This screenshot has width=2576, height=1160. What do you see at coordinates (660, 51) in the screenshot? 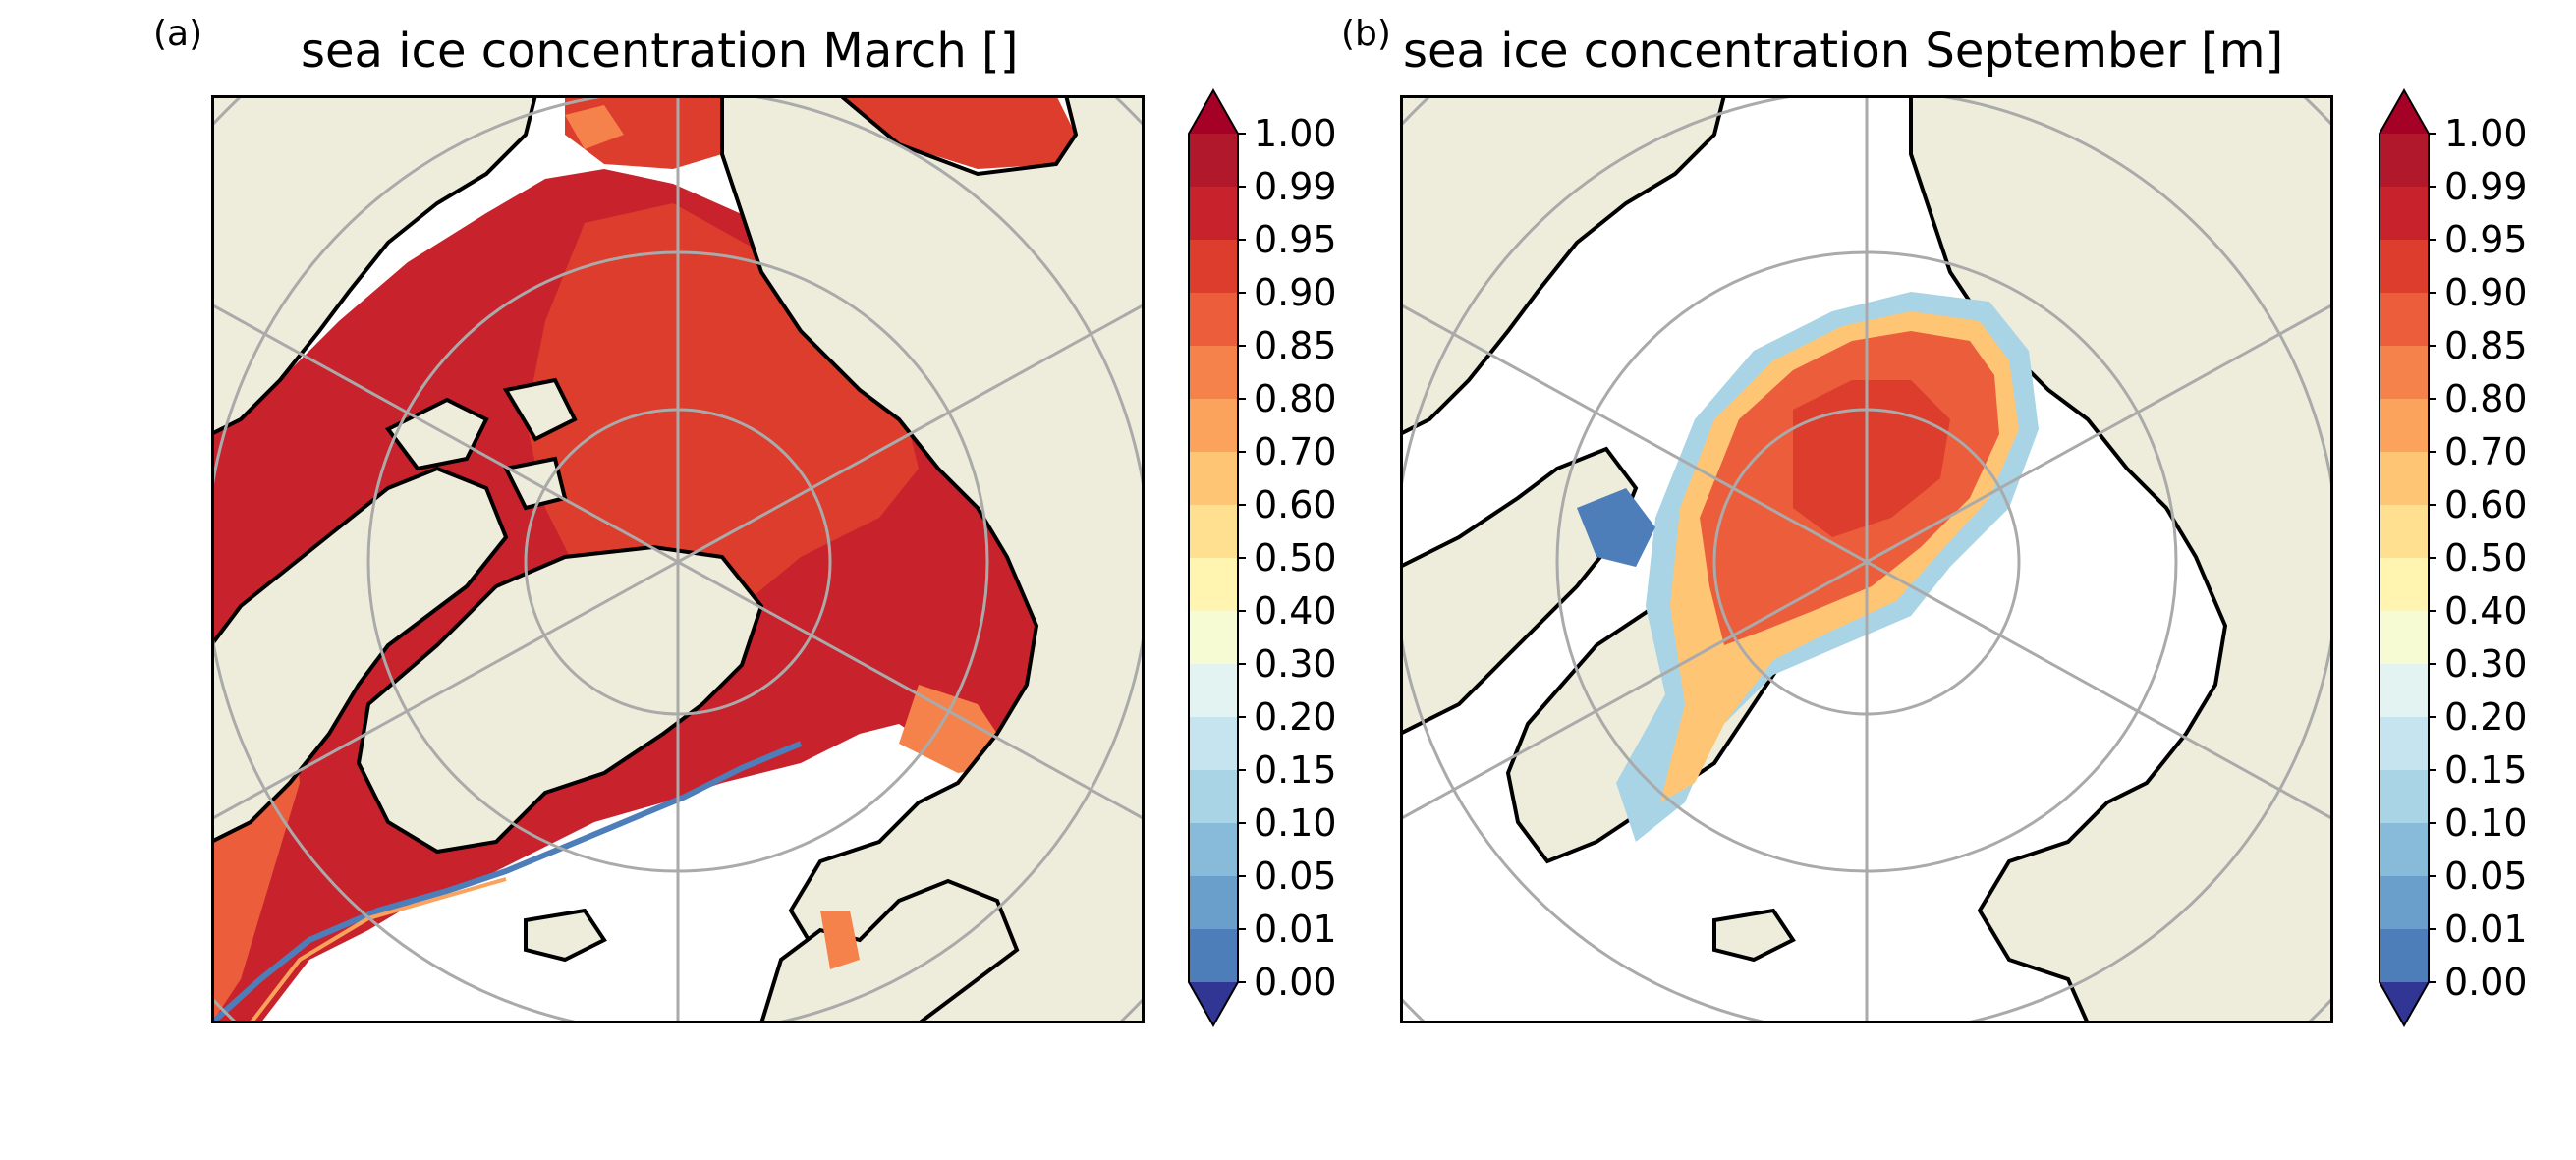
I see `panel-a-title: sea ice concentration March []` at bounding box center [660, 51].